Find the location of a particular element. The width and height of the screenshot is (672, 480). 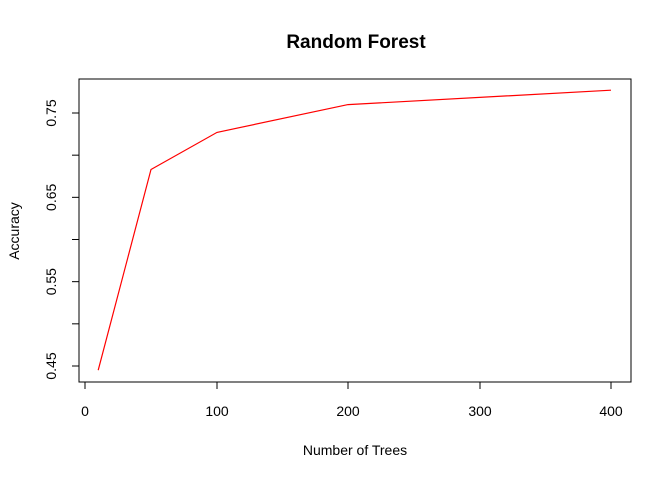

x-tick-label: 100 is located at coordinates (217, 411).